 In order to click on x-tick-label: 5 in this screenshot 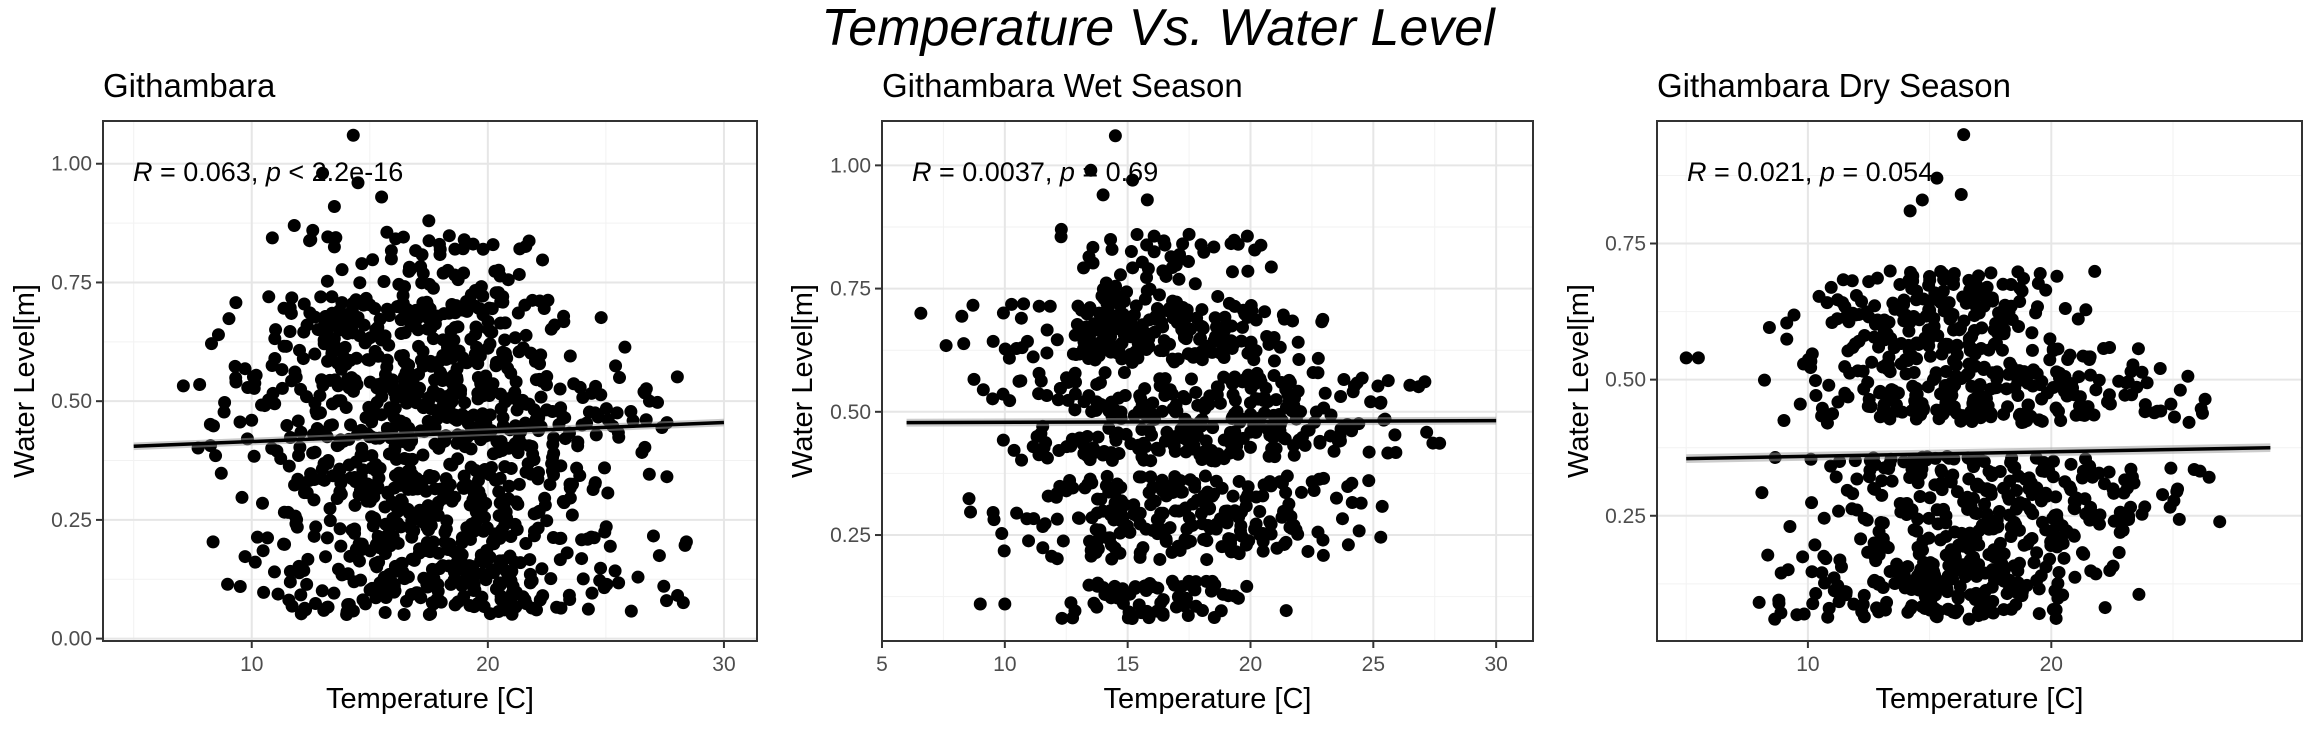, I will do `click(882, 664)`.